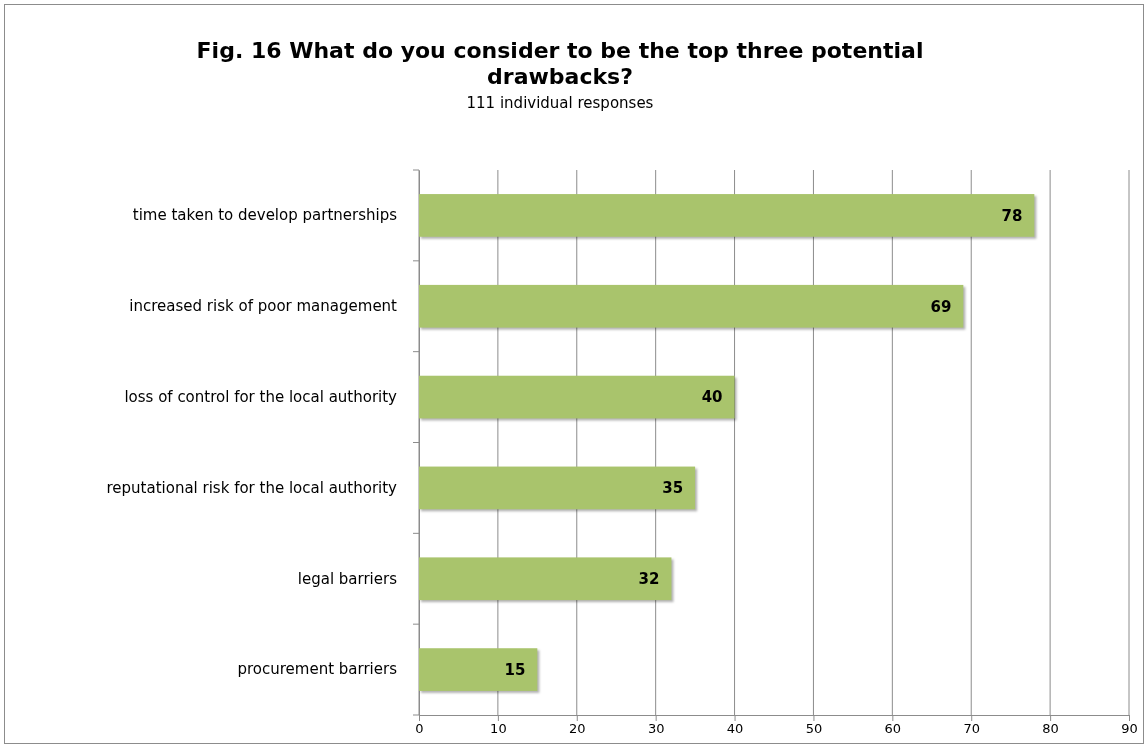 Image resolution: width=1148 pixels, height=748 pixels. Describe the element at coordinates (1012, 215) in the screenshot. I see `data-label: 78` at that location.